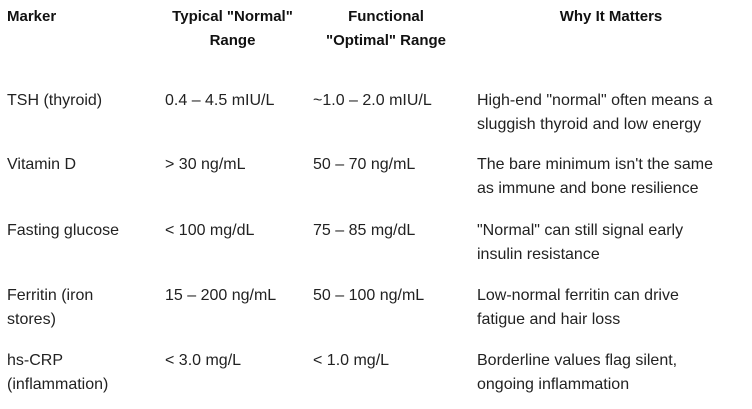 The image size is (752, 409). Describe the element at coordinates (588, 188) in the screenshot. I see `why-line2: as immune and bone resilience` at that location.